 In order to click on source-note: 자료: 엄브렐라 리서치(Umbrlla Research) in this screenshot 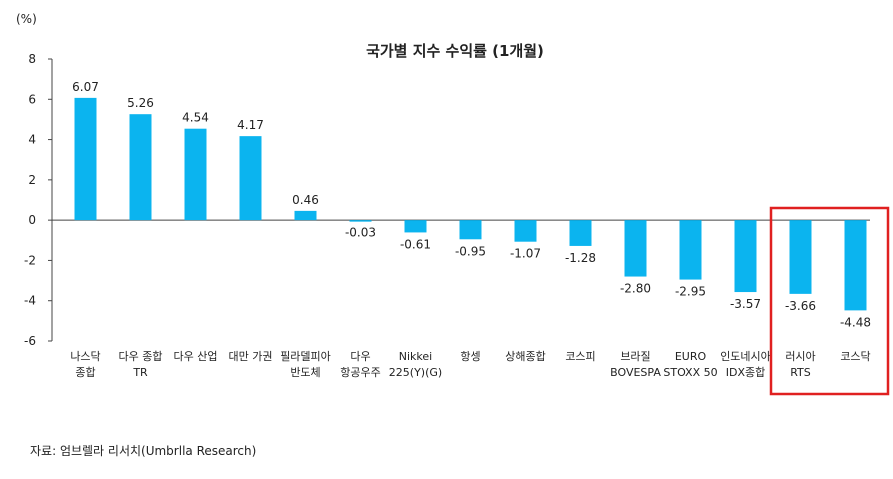, I will do `click(143, 451)`.